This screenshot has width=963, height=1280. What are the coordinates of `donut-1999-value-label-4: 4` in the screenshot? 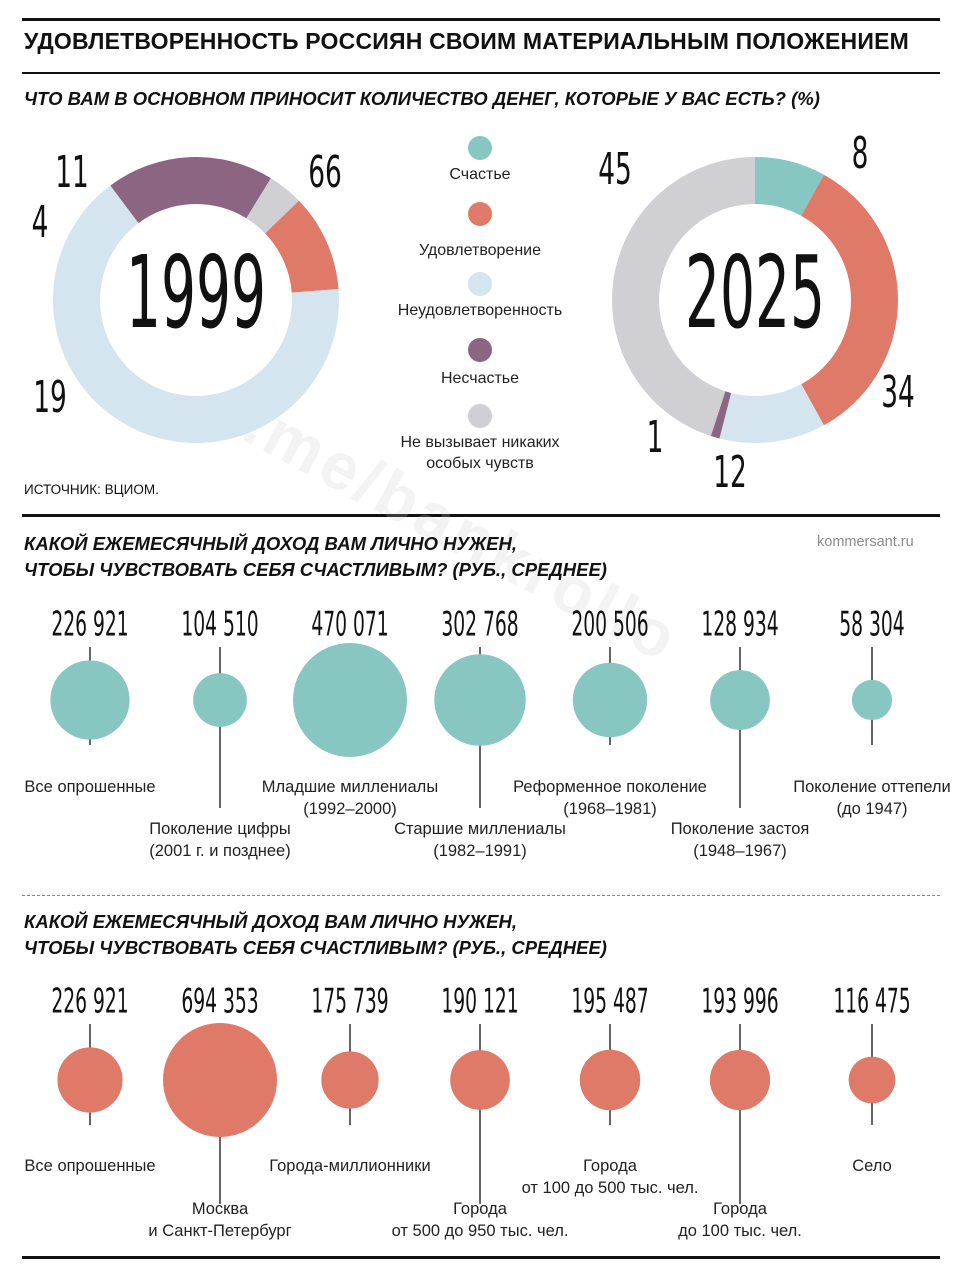 It's located at (40, 222).